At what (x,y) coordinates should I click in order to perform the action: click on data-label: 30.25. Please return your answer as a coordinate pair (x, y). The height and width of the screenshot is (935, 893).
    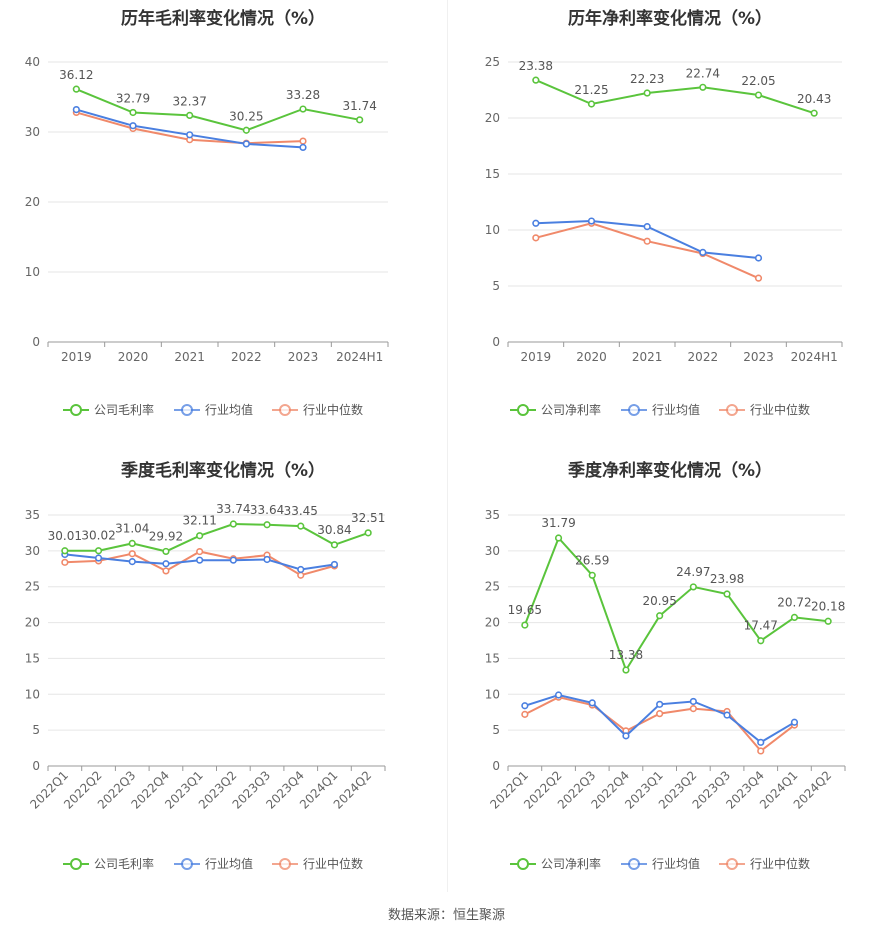
    Looking at the image, I should click on (246, 116).